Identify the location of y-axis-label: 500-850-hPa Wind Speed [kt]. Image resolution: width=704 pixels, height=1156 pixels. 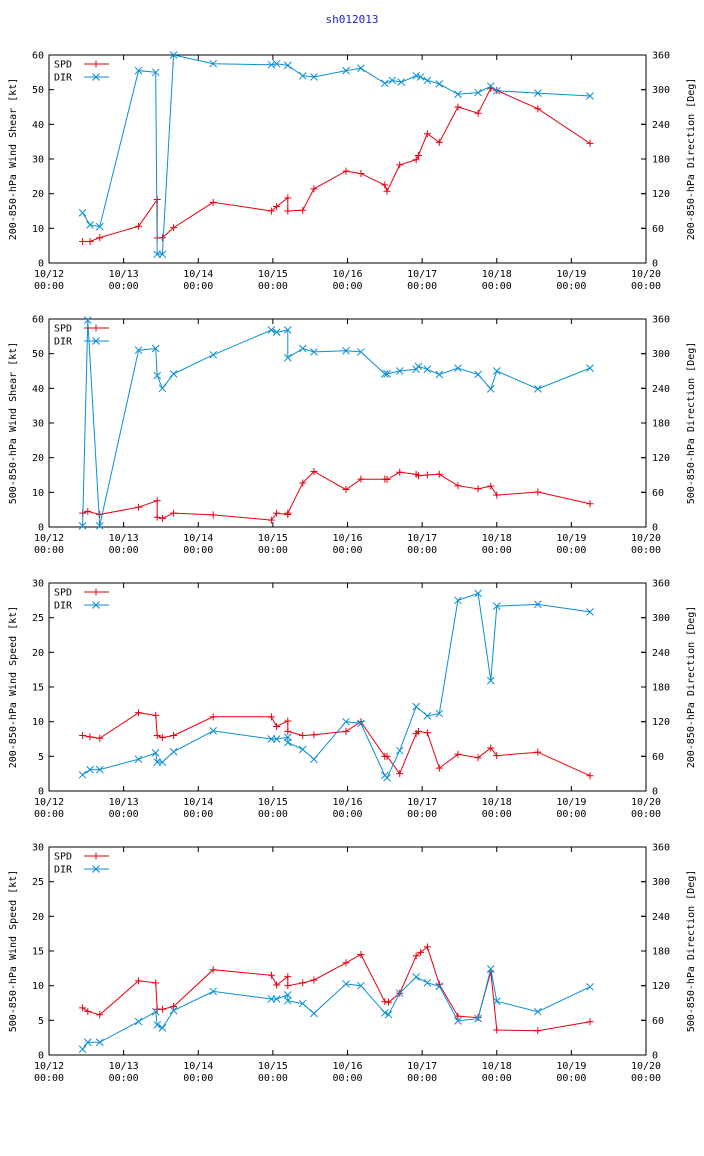
(13, 951).